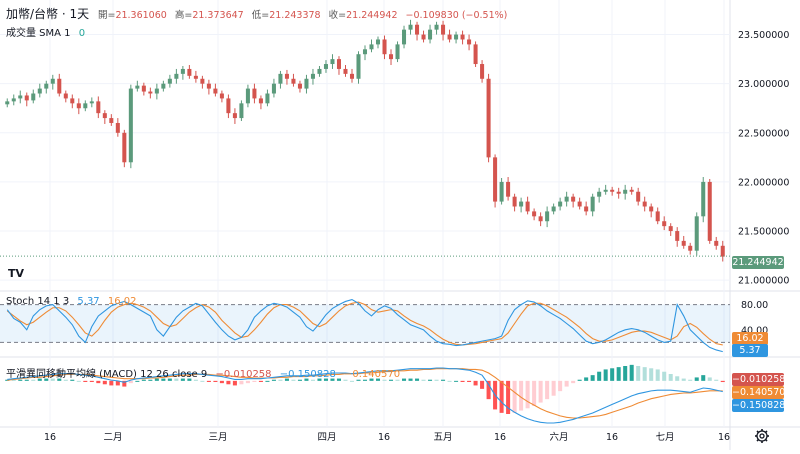  I want to click on ohlc-close: 收=21.244942, so click(363, 15).